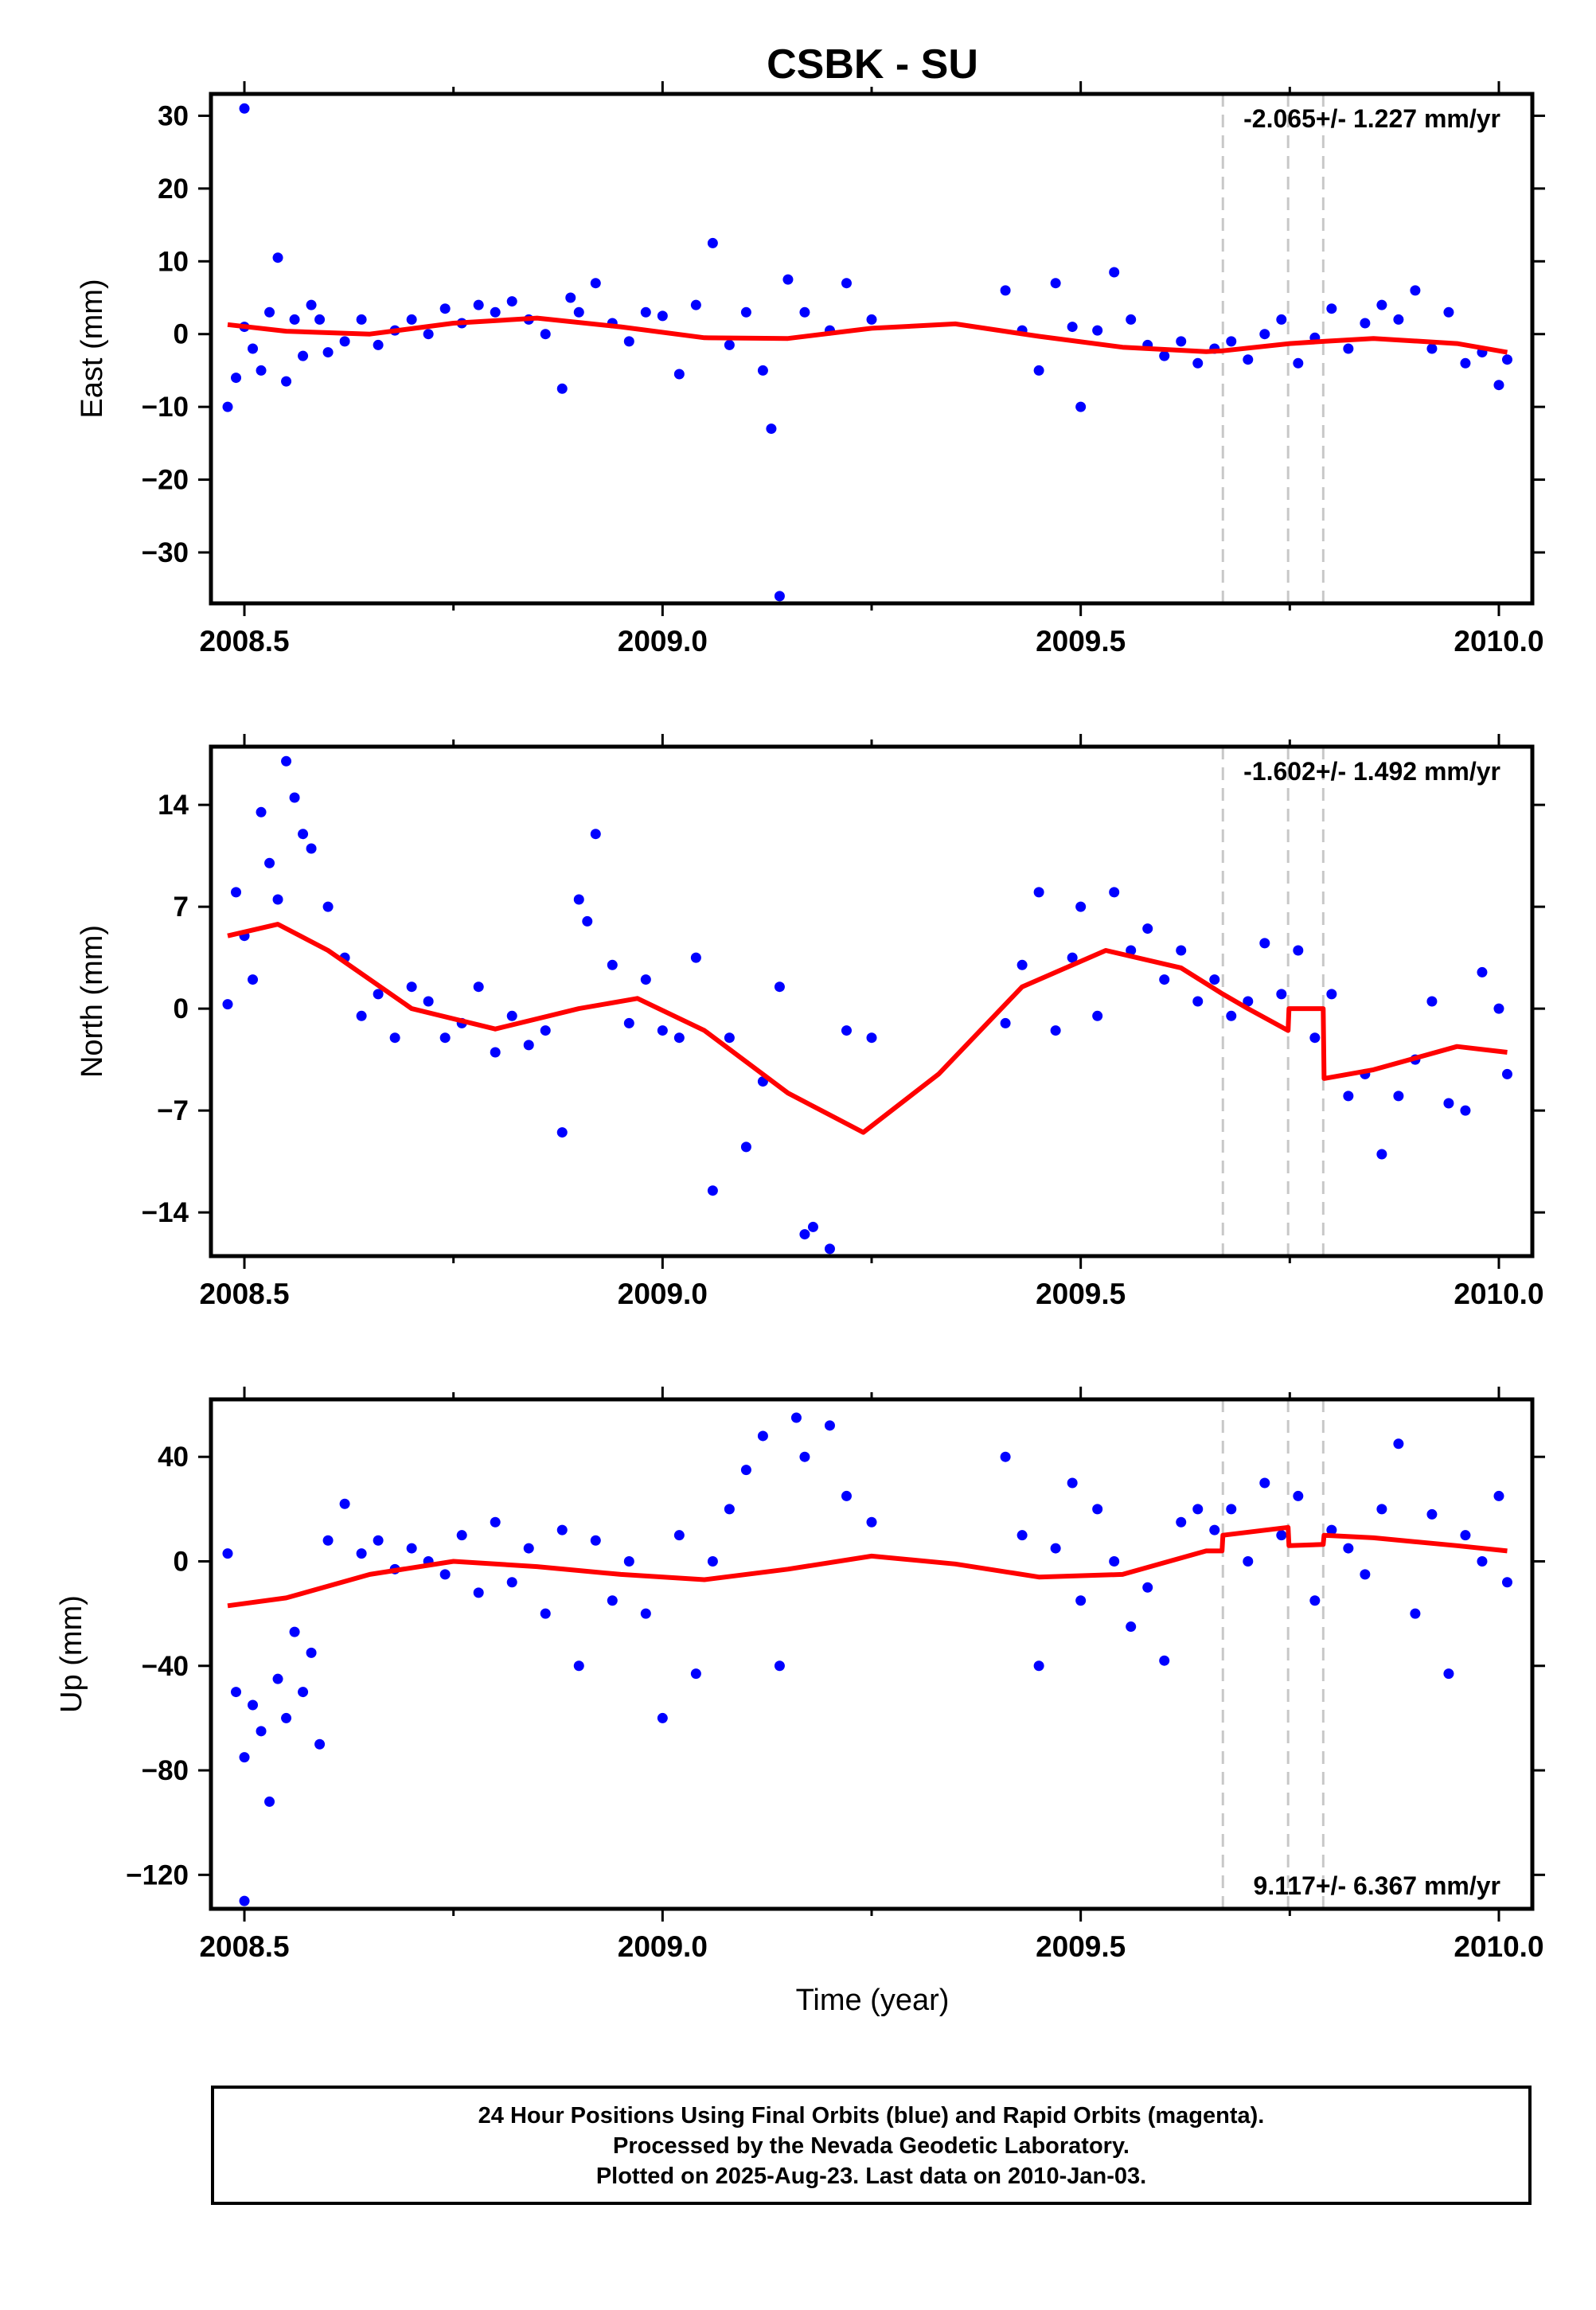  What do you see at coordinates (93, 1002) in the screenshot?
I see `y-axis-label: North (mm)` at bounding box center [93, 1002].